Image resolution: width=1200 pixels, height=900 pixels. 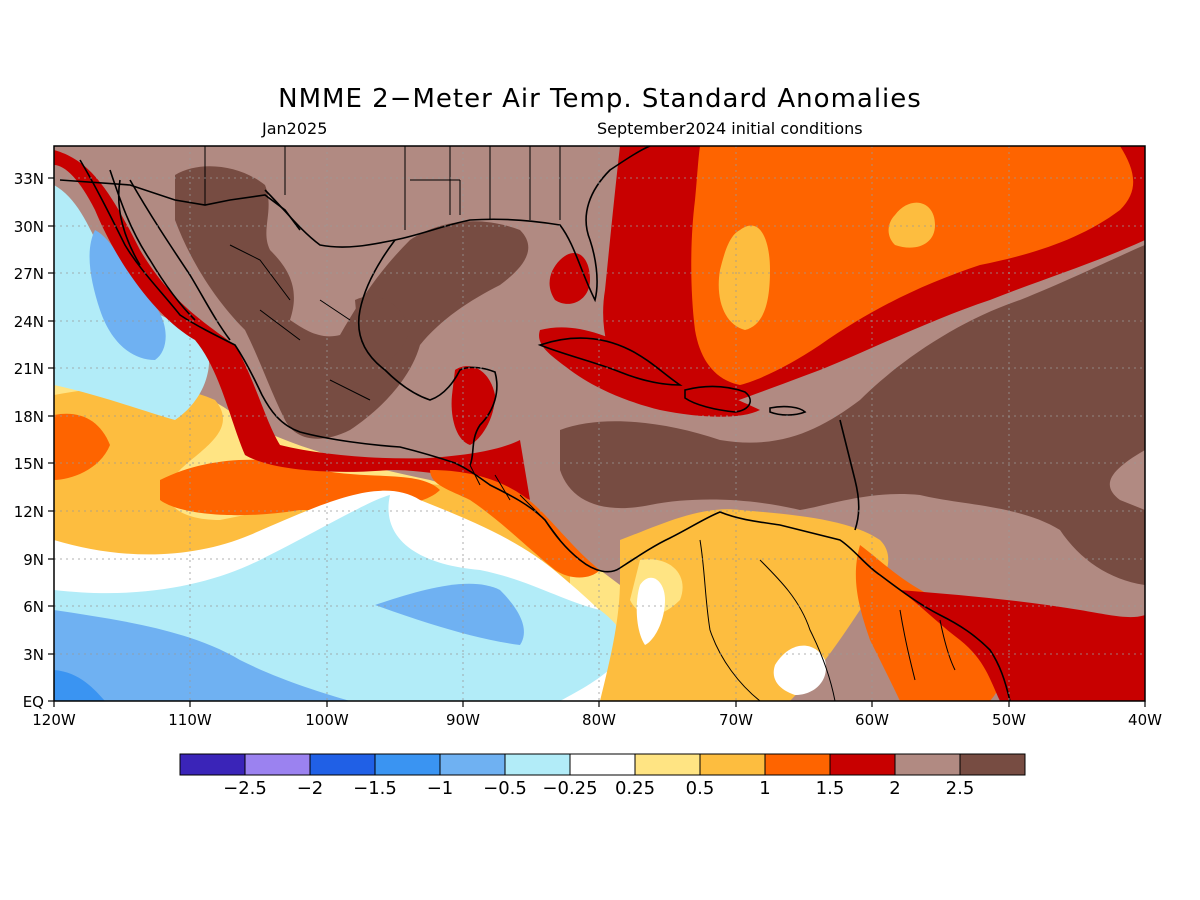 I want to click on gulf-of-california-coastline, so click(x=180, y=260).